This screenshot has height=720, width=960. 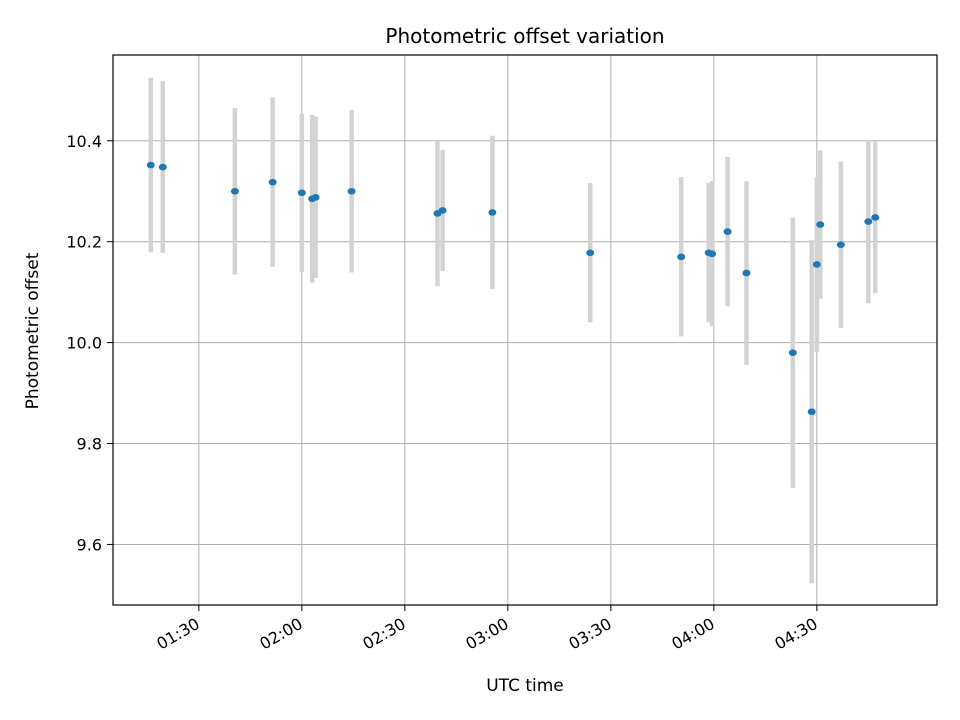 I want to click on y-tick-label: 10.2, so click(x=84, y=242).